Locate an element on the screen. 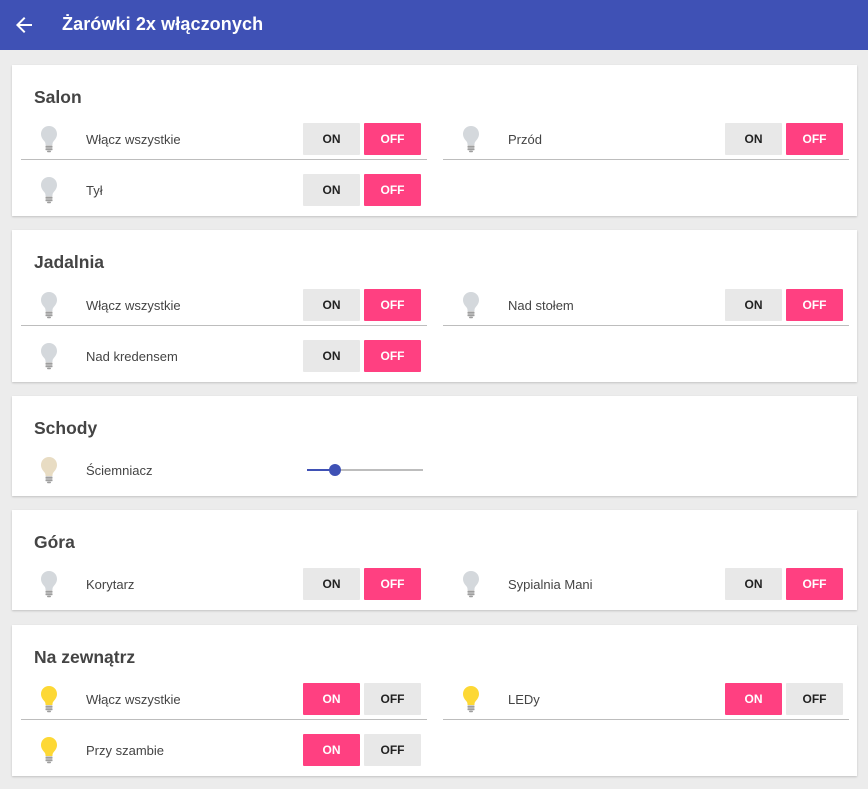 This screenshot has width=868, height=789. room-card-schody: Schody Ściemniacz is located at coordinates (434, 446).